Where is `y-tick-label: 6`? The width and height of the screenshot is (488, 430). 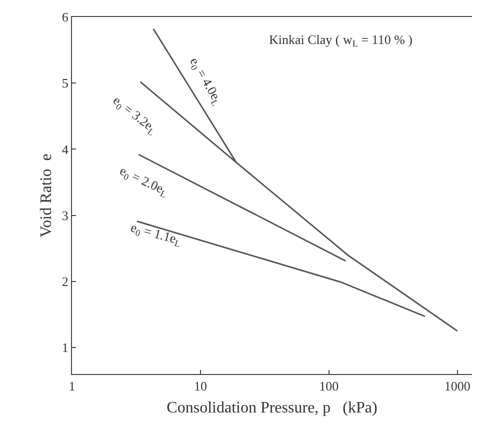 y-tick-label: 6 is located at coordinates (65, 17).